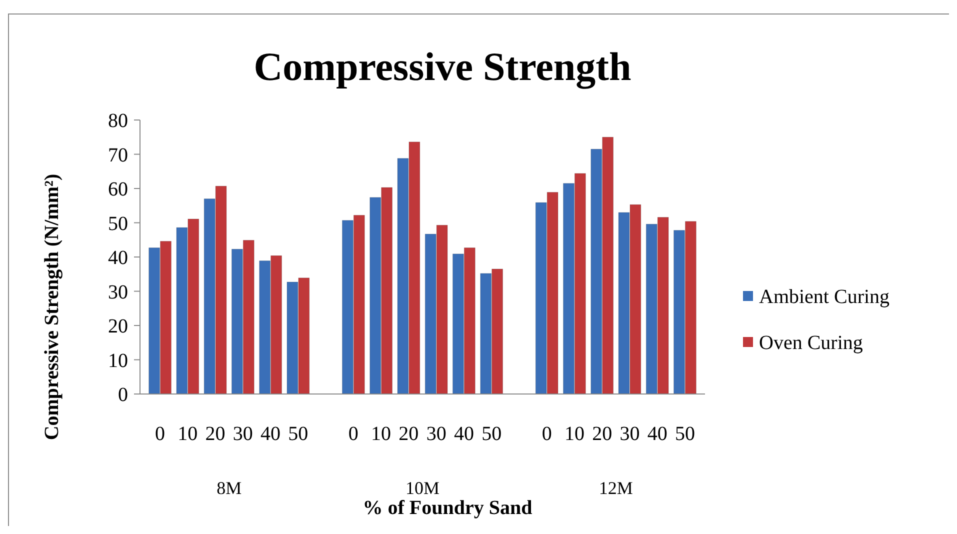 The width and height of the screenshot is (957, 534). What do you see at coordinates (52, 307) in the screenshot?
I see `y-axis-title: Compressive Strength (N/mm²)` at bounding box center [52, 307].